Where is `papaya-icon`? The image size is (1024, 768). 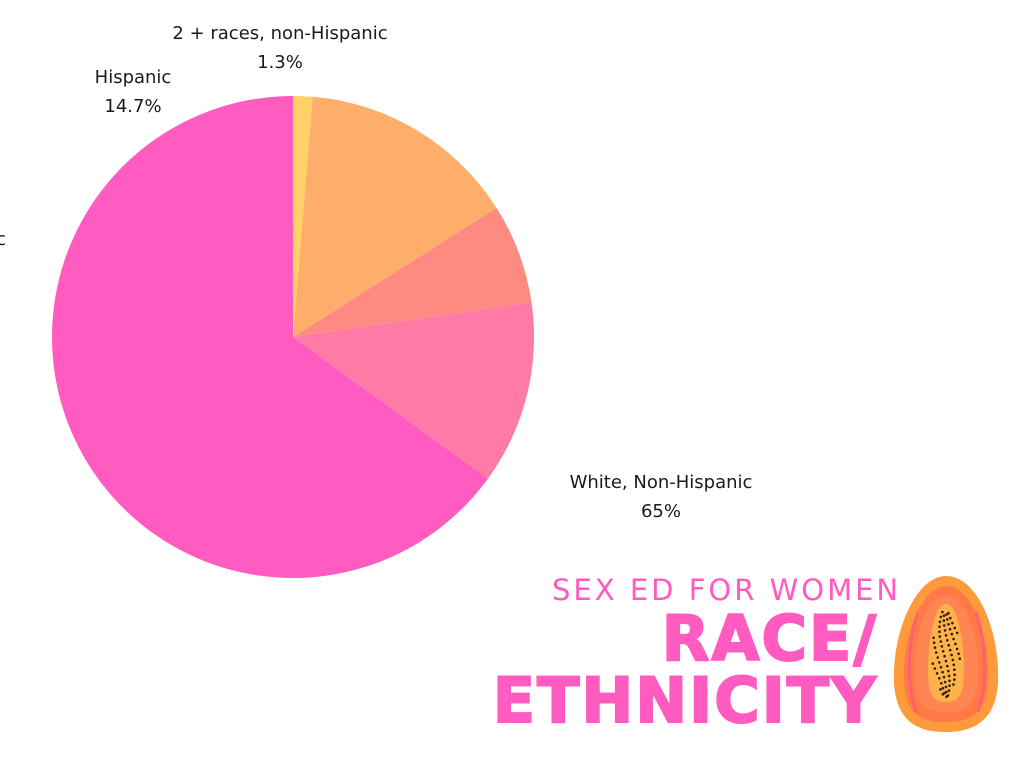 papaya-icon is located at coordinates (946, 654).